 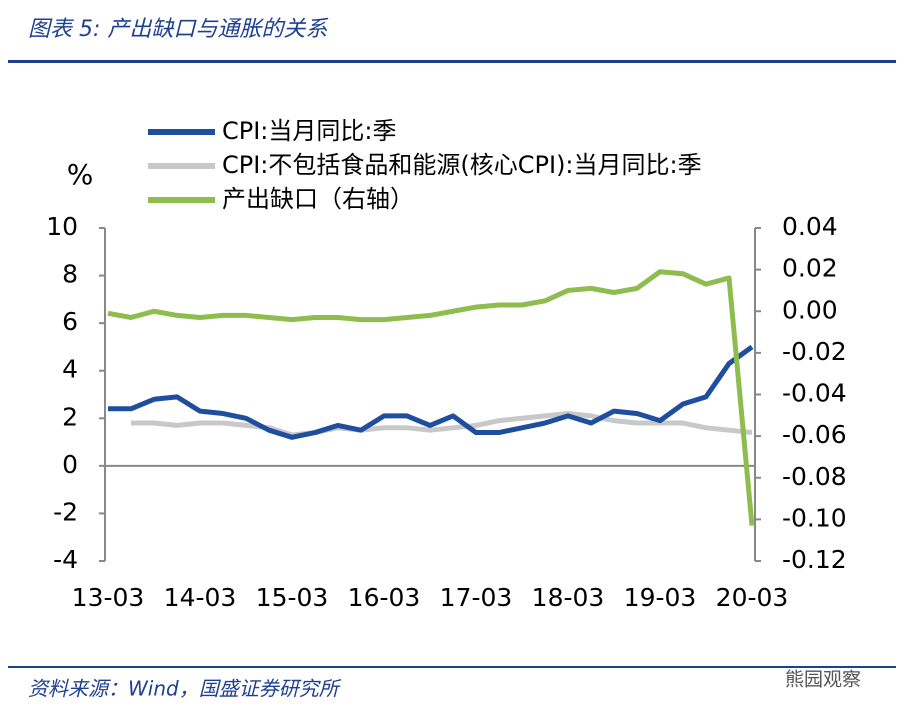 I want to click on y2-tick-label: 0.00, so click(x=810, y=309).